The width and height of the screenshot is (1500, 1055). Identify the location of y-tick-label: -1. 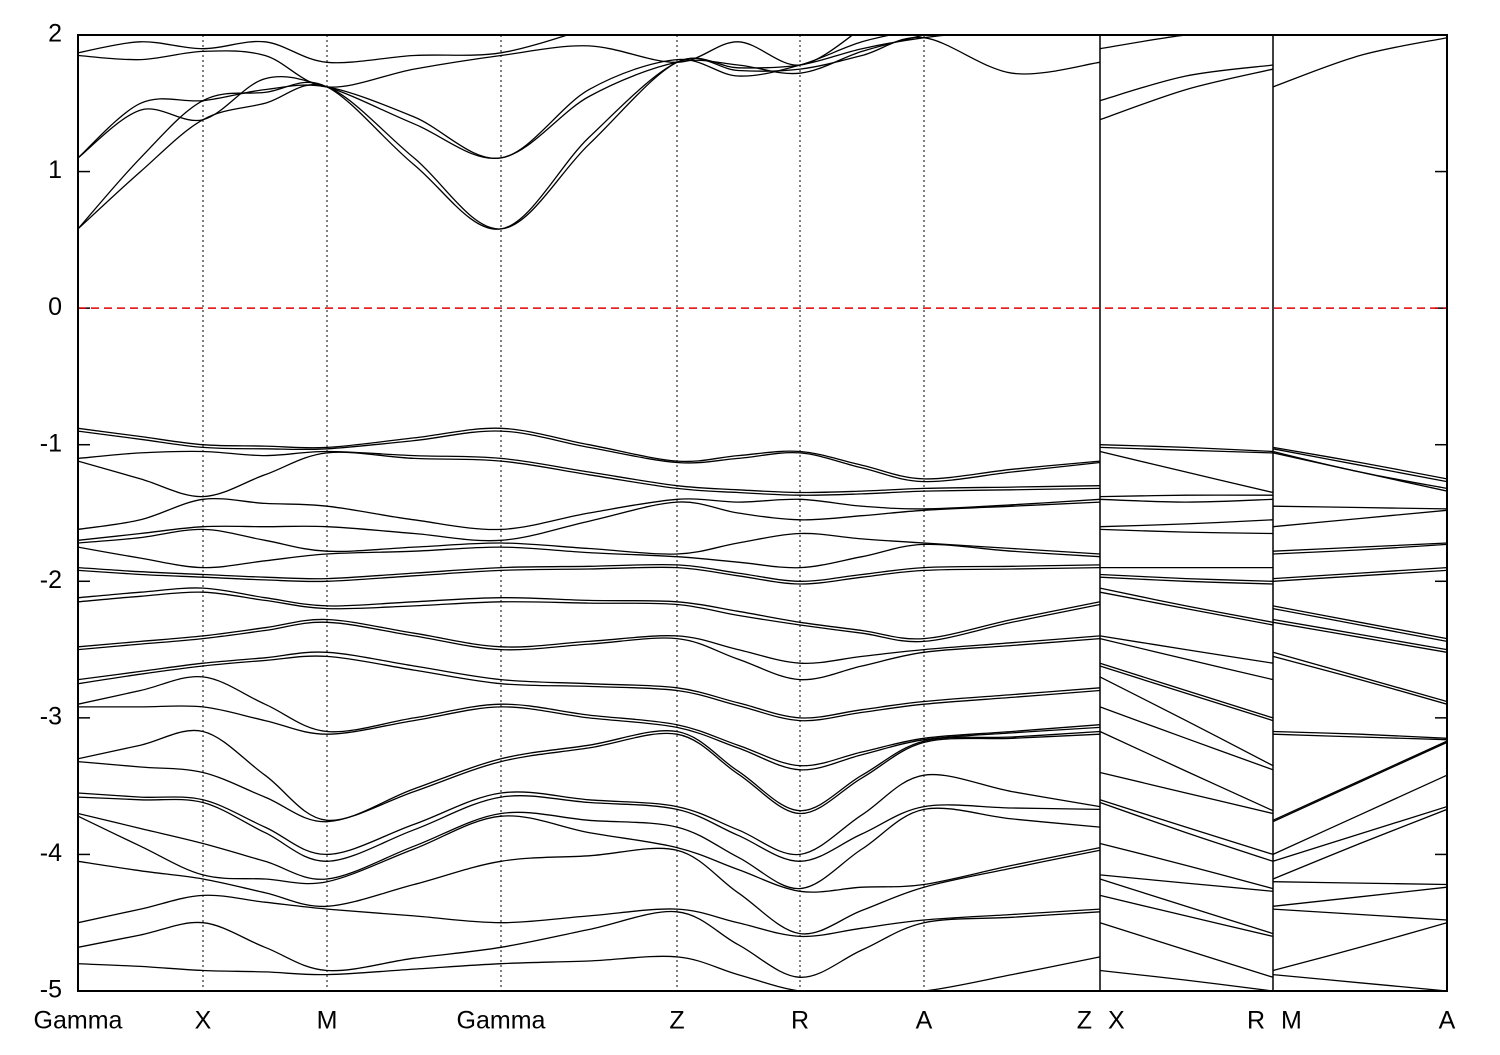
(51, 443).